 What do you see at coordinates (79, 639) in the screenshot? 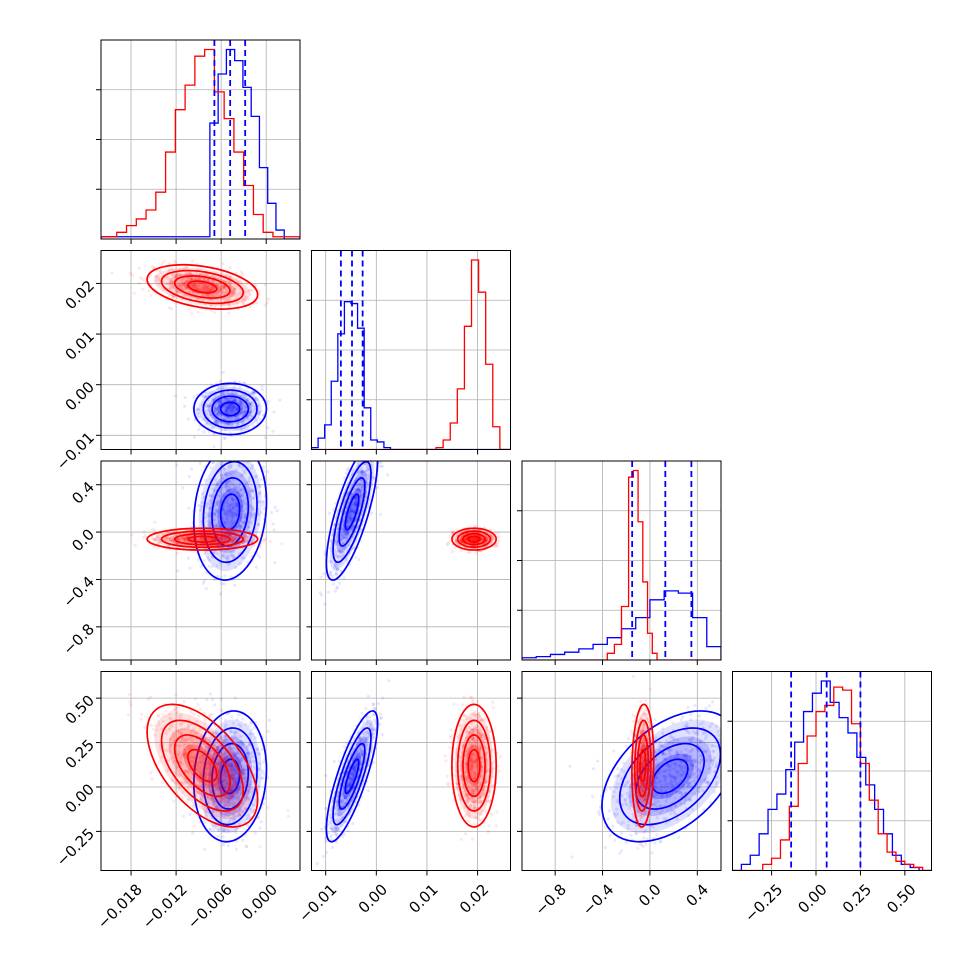
I see `y-tick-label: −0.8` at bounding box center [79, 639].